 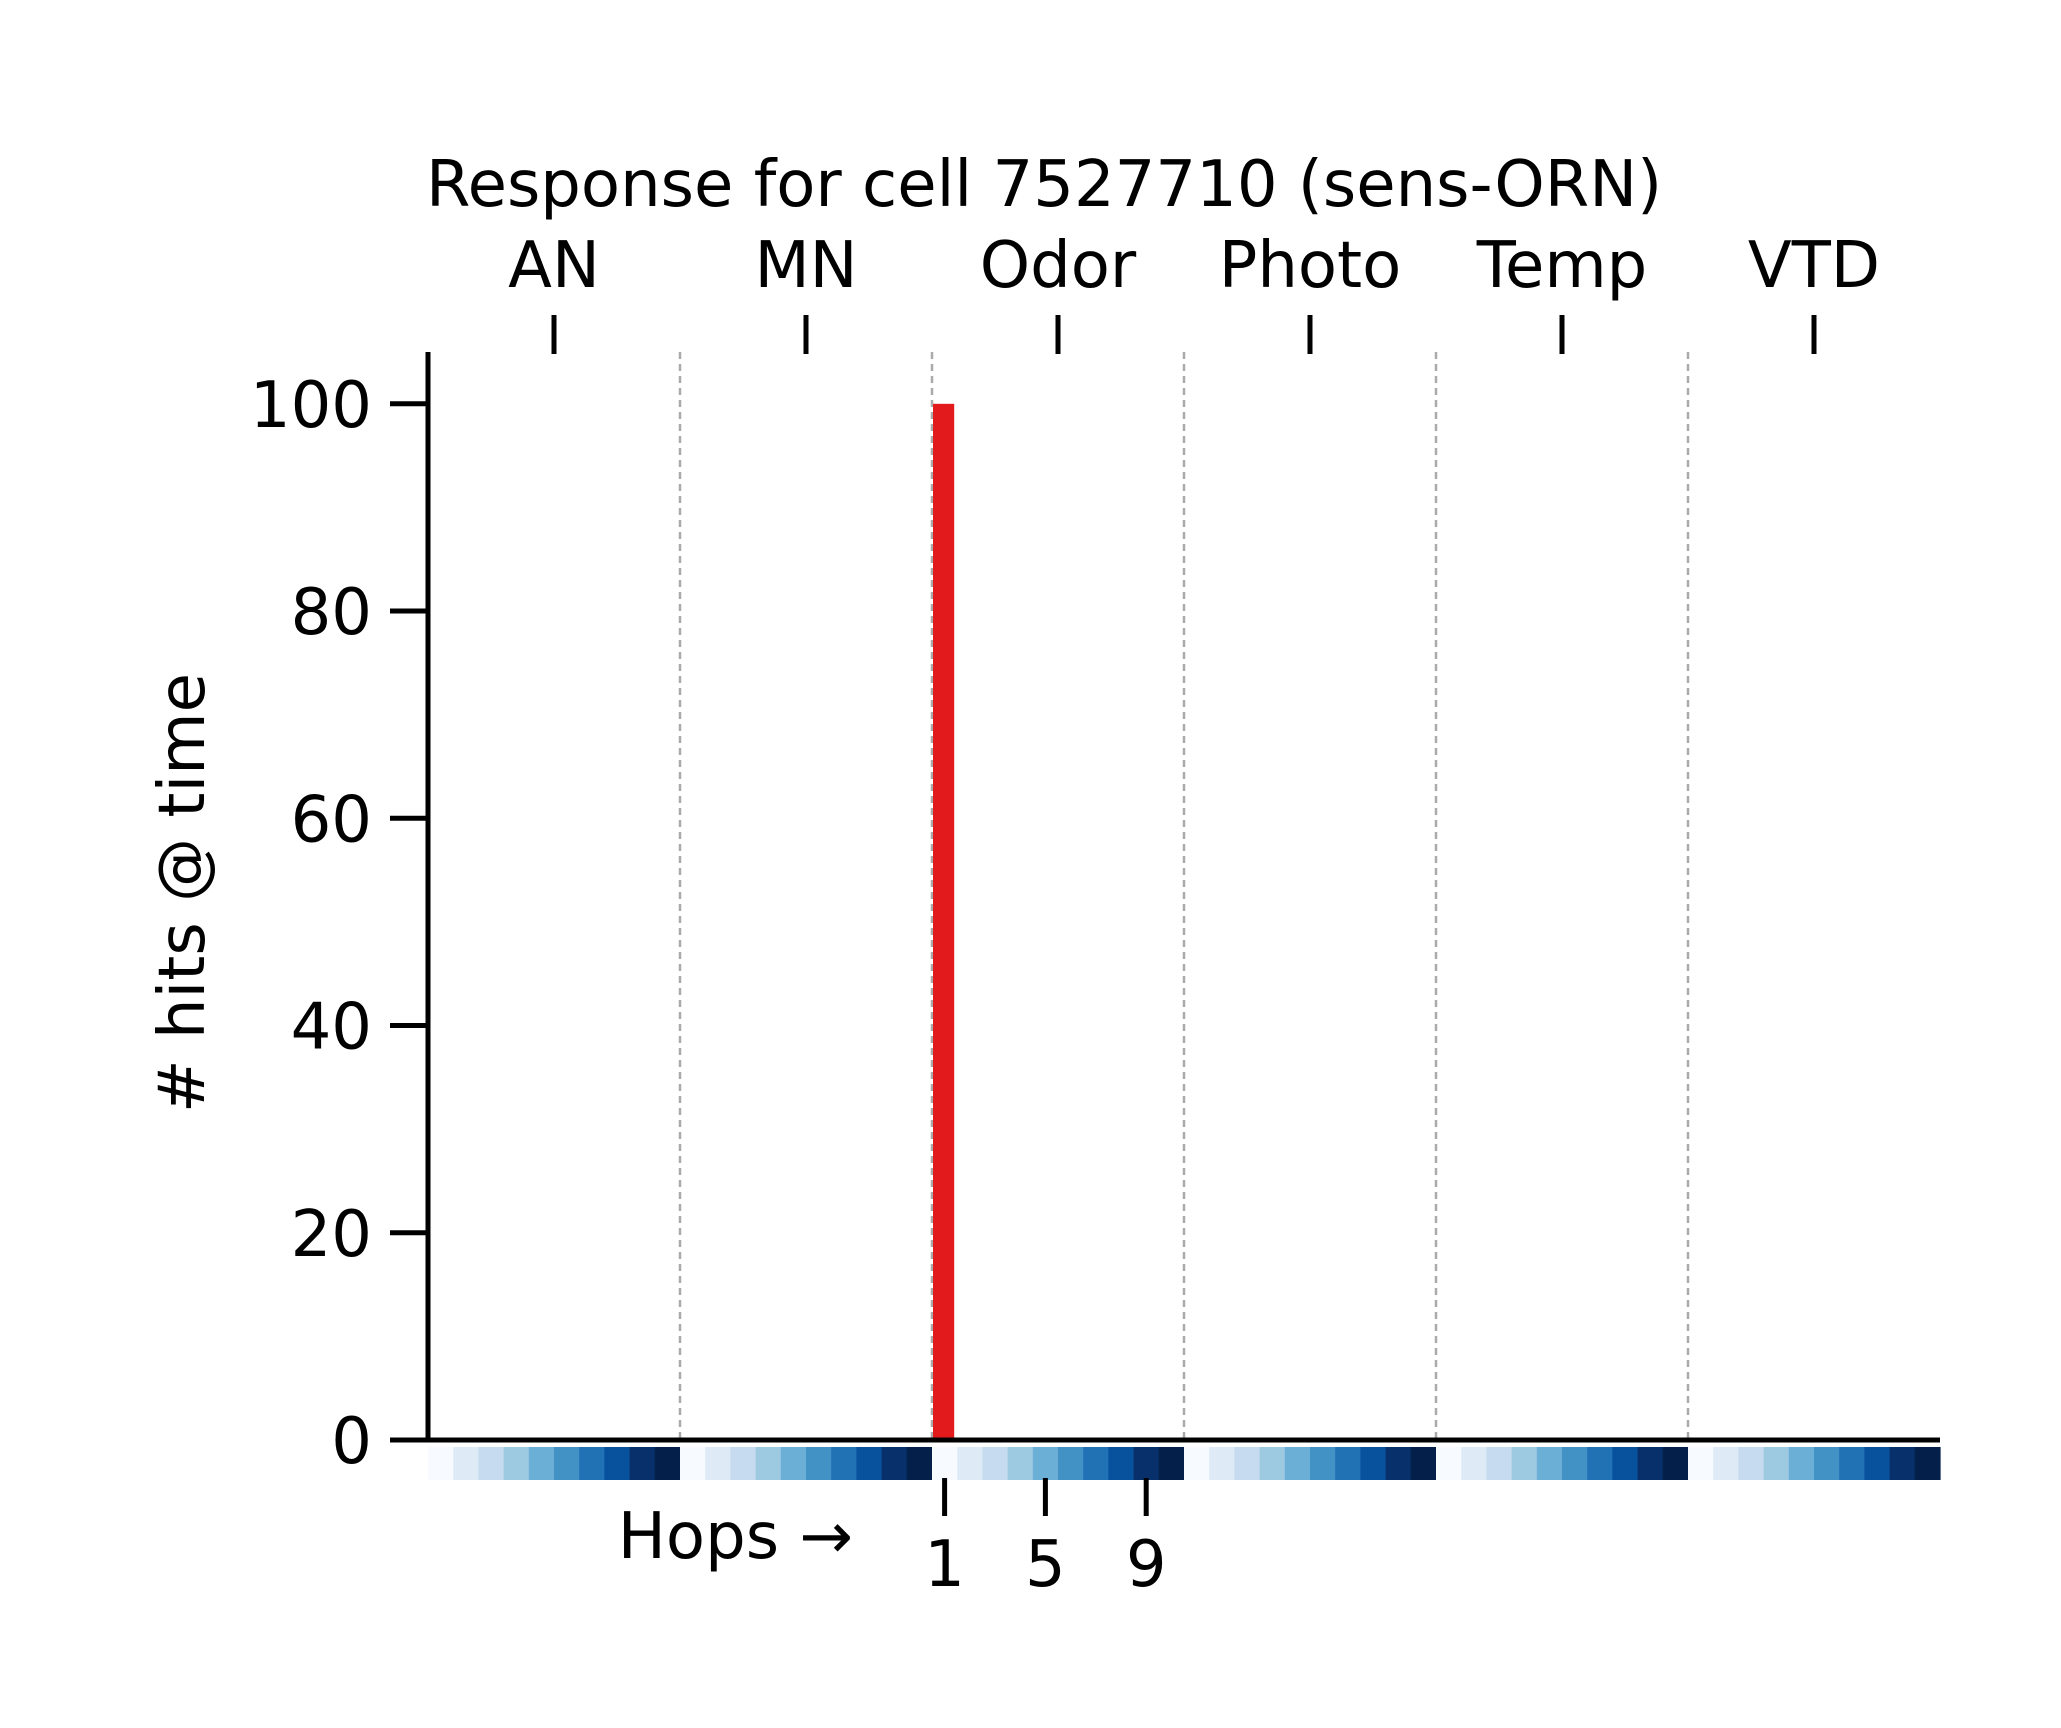 What do you see at coordinates (1562, 266) in the screenshot?
I see `group-tick-label: Temp` at bounding box center [1562, 266].